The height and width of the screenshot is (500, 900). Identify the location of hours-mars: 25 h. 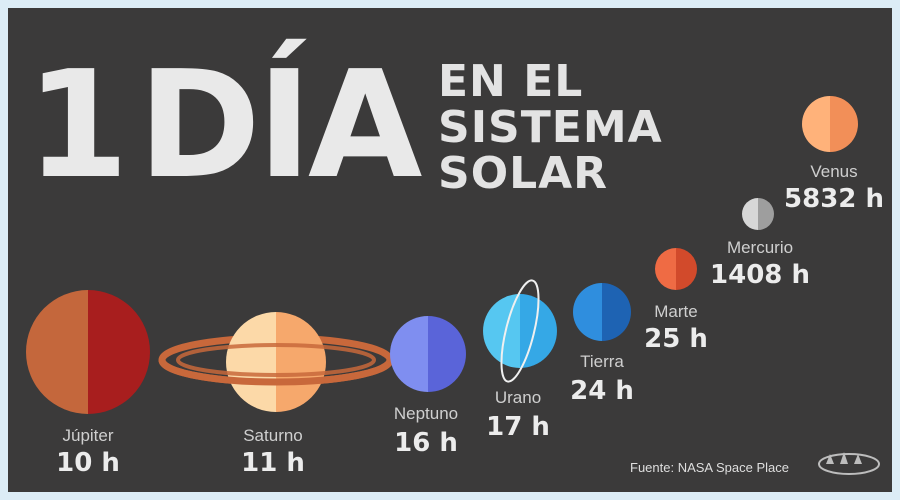
(676, 339).